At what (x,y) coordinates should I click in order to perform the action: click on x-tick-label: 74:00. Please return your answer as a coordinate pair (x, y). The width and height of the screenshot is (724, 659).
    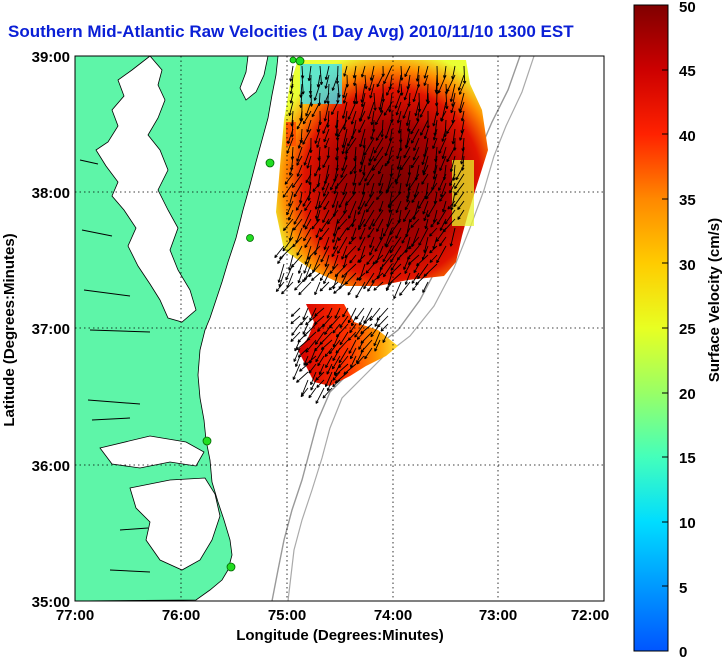
    Looking at the image, I should click on (393, 615).